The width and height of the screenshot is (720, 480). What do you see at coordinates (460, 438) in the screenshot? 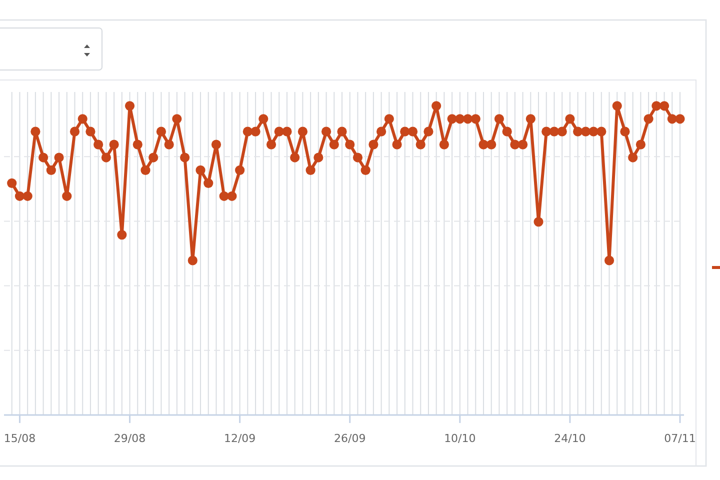
I see `x-tick-label: 10/10` at bounding box center [460, 438].